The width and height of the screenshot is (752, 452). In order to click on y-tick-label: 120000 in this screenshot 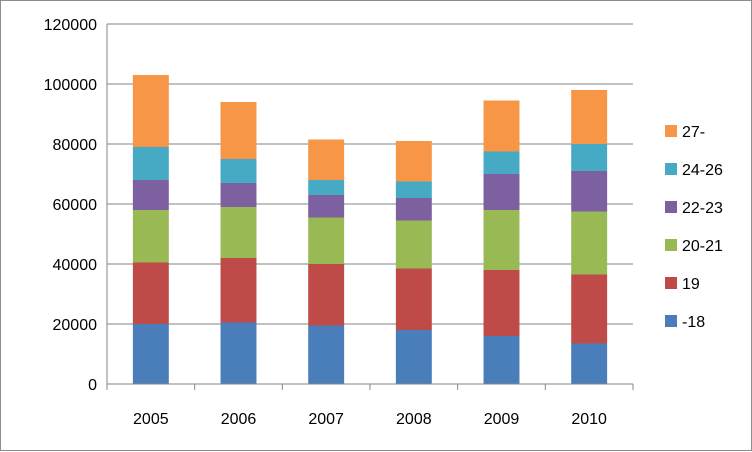, I will do `click(70, 25)`.